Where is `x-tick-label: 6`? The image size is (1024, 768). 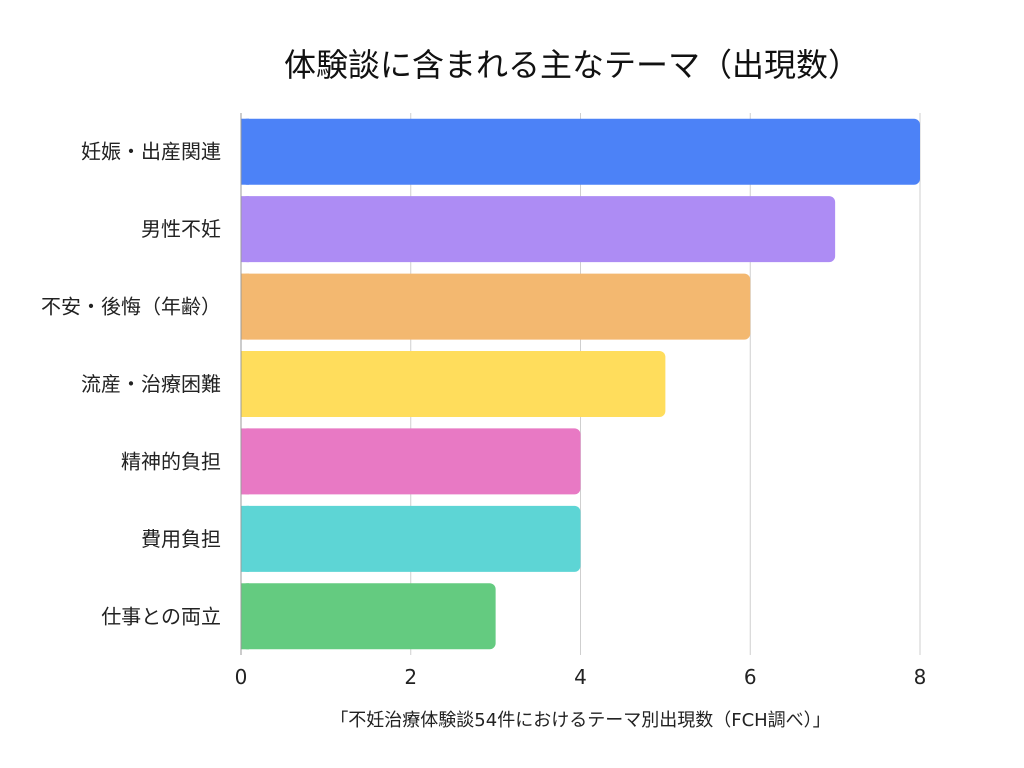 x-tick-label: 6 is located at coordinates (750, 677).